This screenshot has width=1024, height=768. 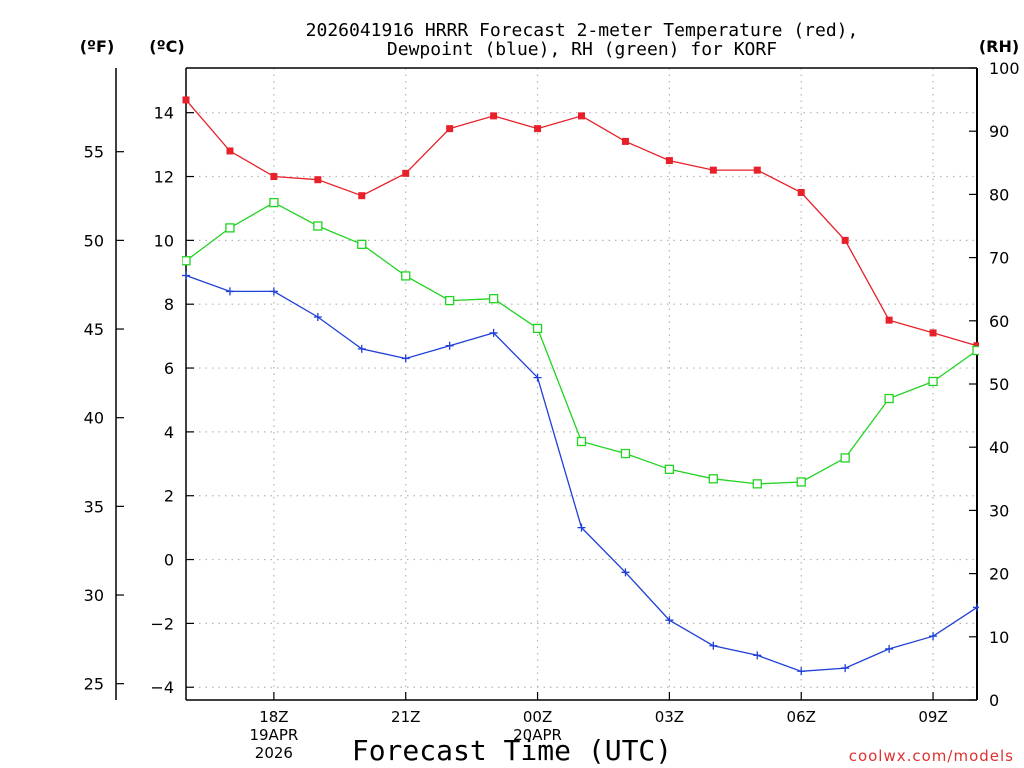 I want to click on fahrenheit-tick-label: 55, so click(x=94, y=152).